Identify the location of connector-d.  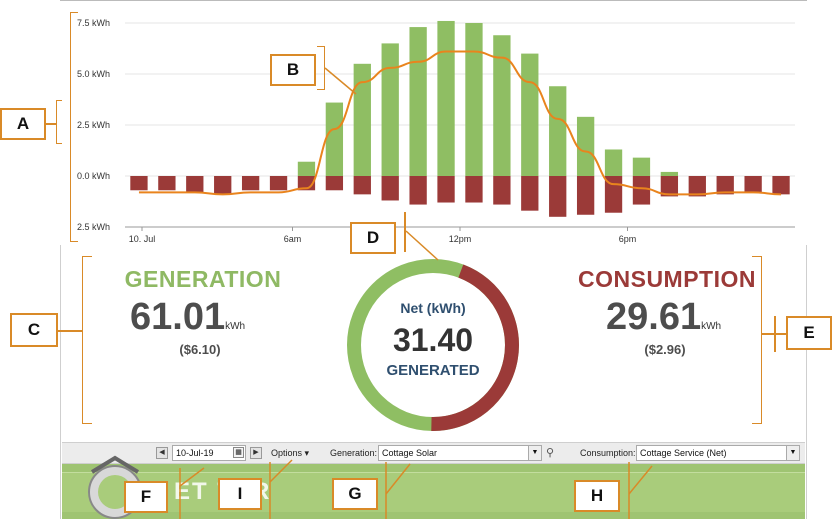
(422, 245).